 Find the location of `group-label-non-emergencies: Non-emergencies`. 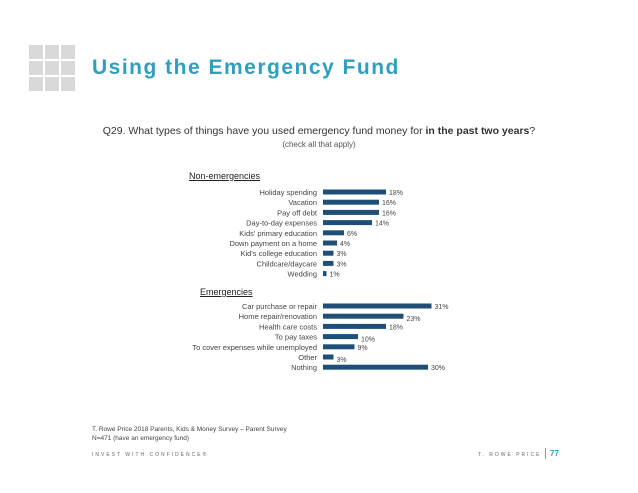

group-label-non-emergencies: Non-emergencies is located at coordinates (225, 176).